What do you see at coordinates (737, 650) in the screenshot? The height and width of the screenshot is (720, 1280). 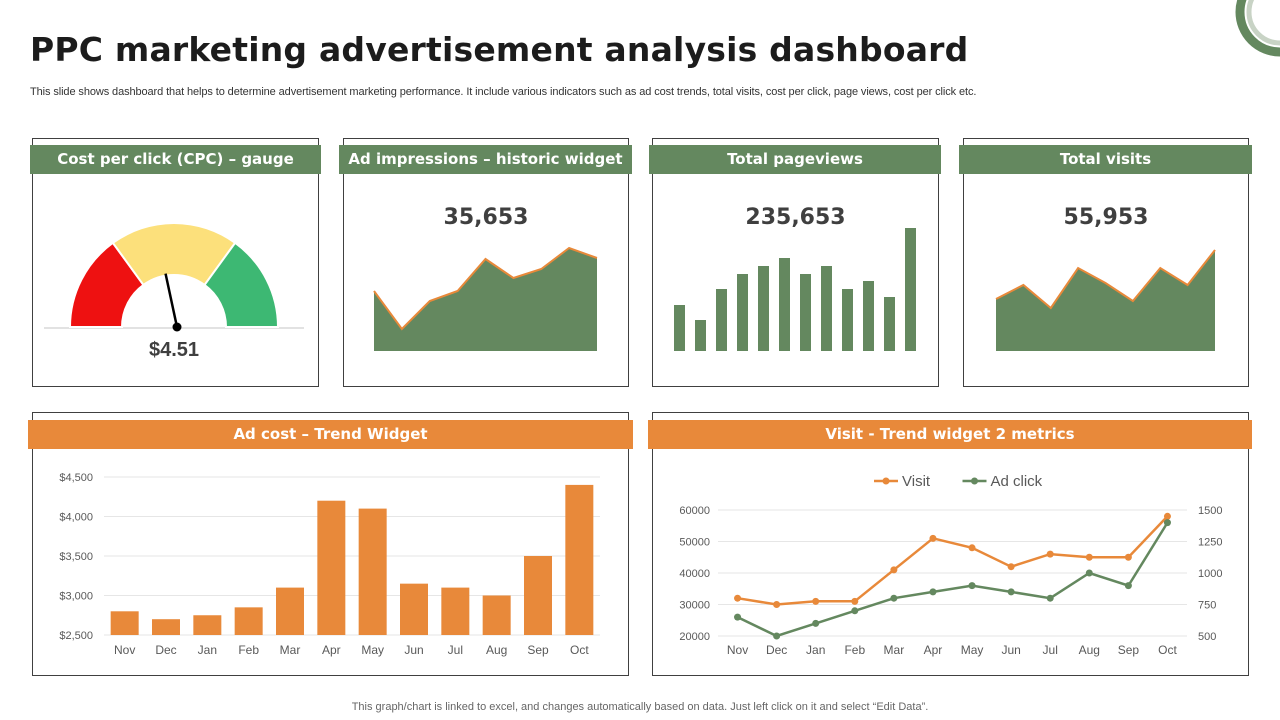 I see `visit-trend-xtick: Nov` at bounding box center [737, 650].